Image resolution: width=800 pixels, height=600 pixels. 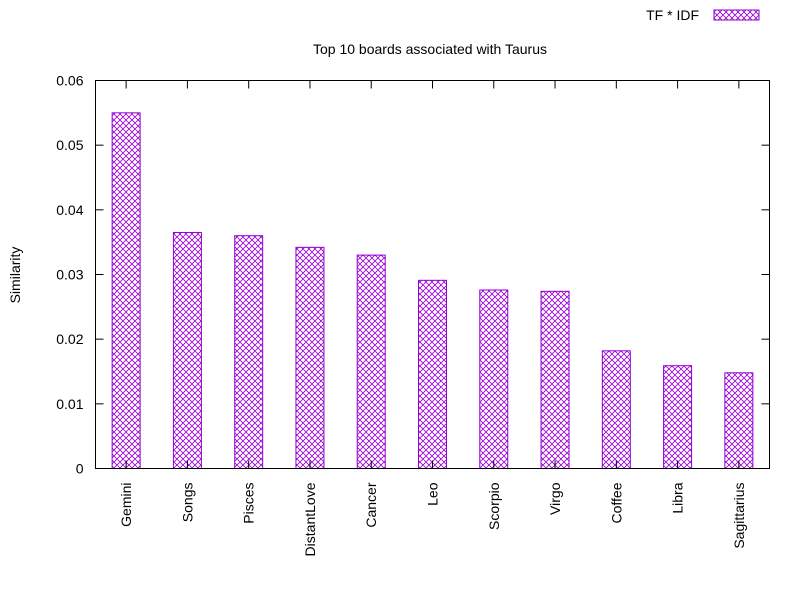 What do you see at coordinates (555, 379) in the screenshot?
I see `bar-virgo` at bounding box center [555, 379].